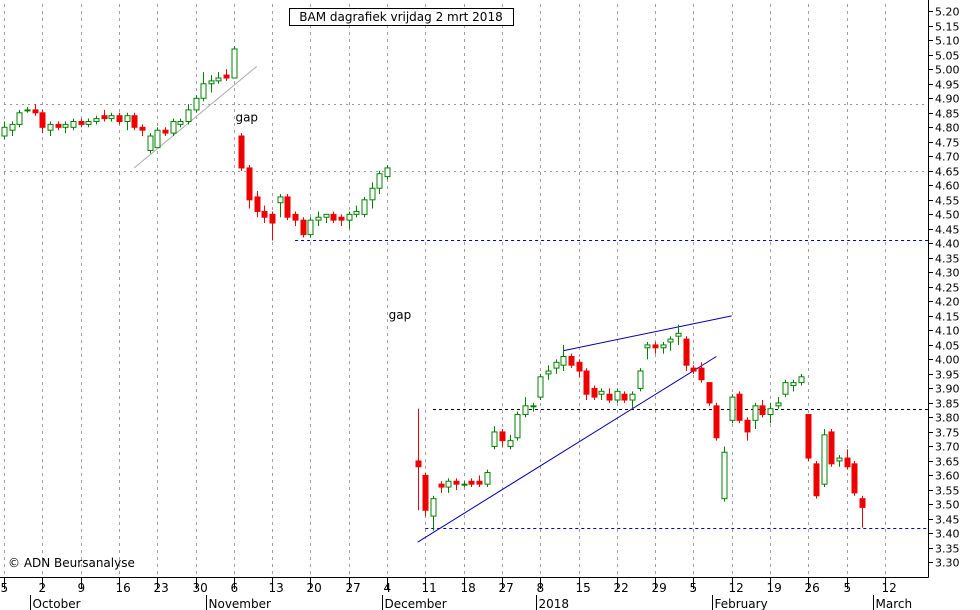 The height and width of the screenshot is (610, 980). What do you see at coordinates (400, 315) in the screenshot?
I see `gap-annotation: gap` at bounding box center [400, 315].